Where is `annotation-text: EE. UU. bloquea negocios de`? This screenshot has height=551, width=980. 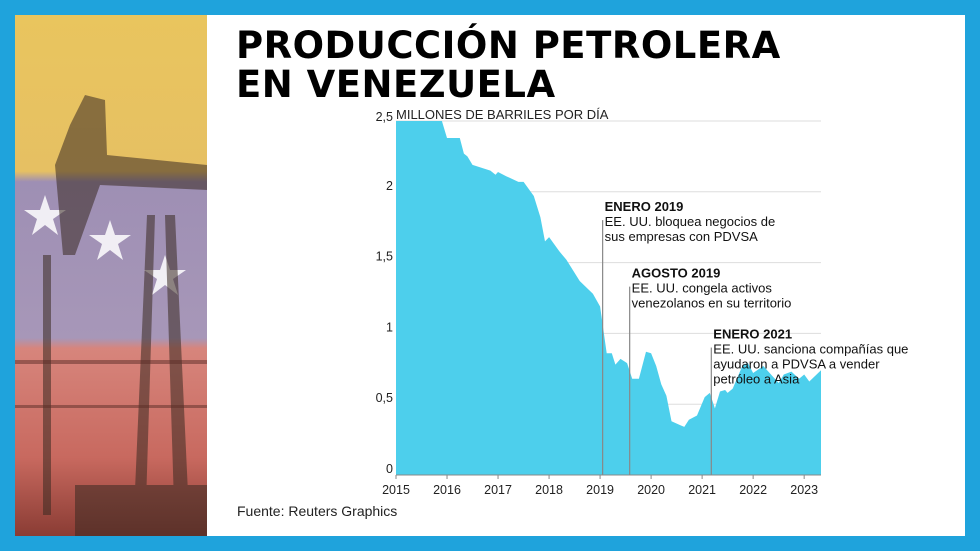
annotation-text: EE. UU. bloquea negocios de is located at coordinates (690, 221).